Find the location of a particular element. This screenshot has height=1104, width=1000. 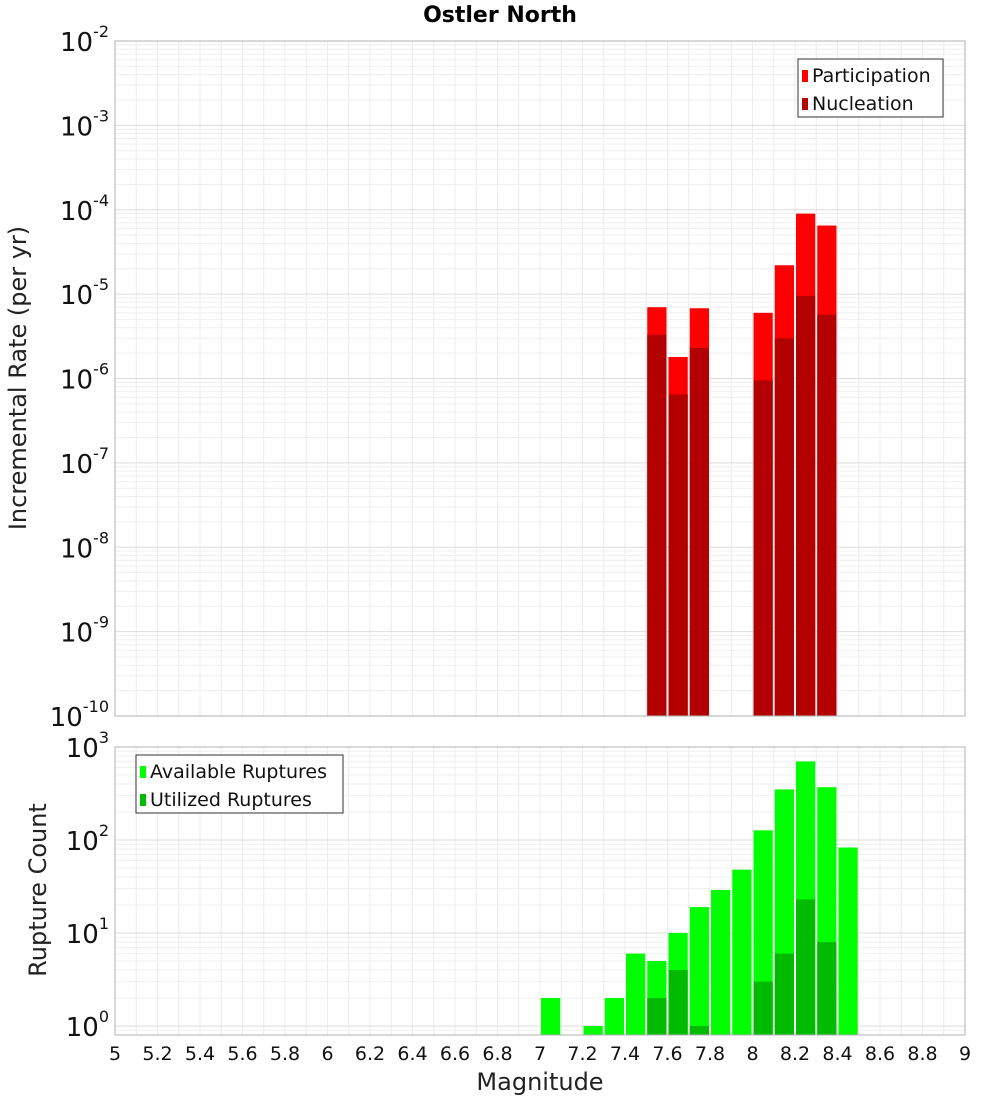

top-y-tick-label: 10⁻⁶ is located at coordinates (84, 378).